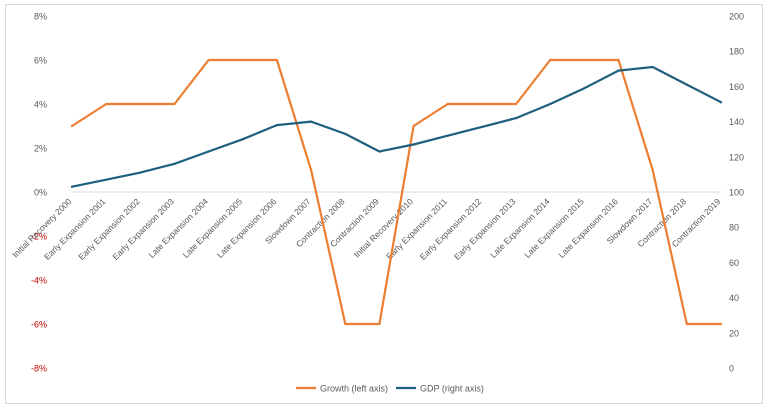  I want to click on right-axis-tick-label: 0, so click(731, 369).